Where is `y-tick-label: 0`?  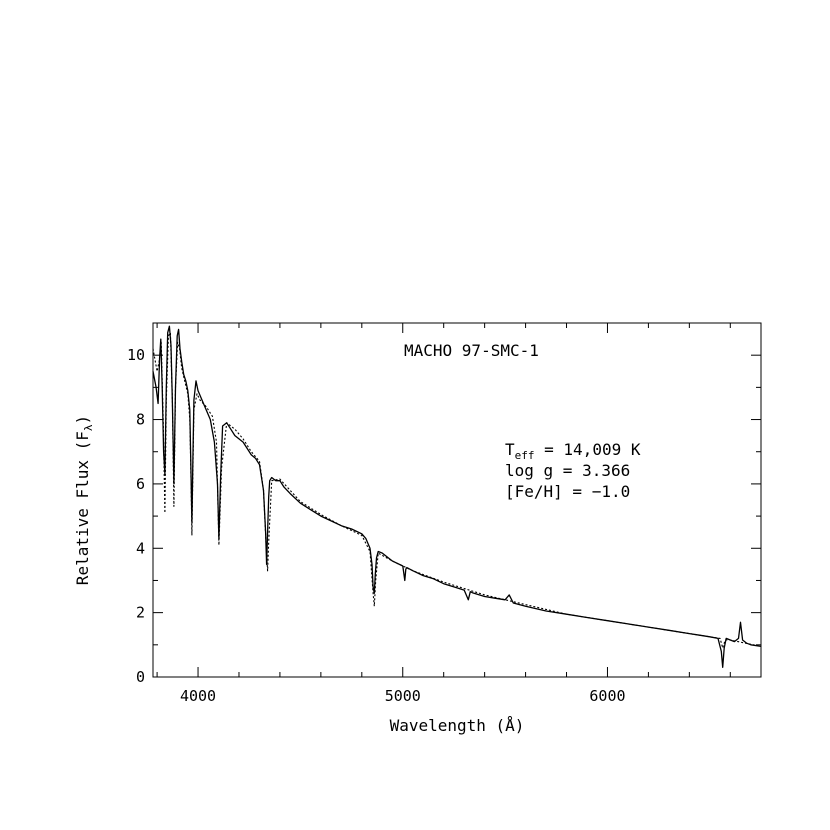 y-tick-label: 0 is located at coordinates (140, 677).